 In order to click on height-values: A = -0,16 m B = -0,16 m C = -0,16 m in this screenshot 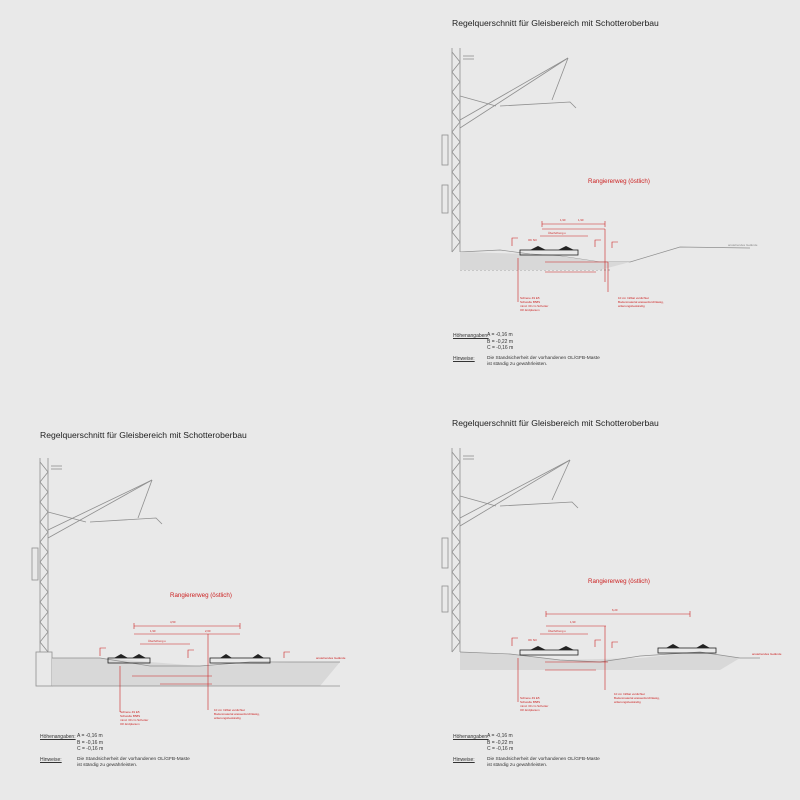, I will do `click(90, 743)`.